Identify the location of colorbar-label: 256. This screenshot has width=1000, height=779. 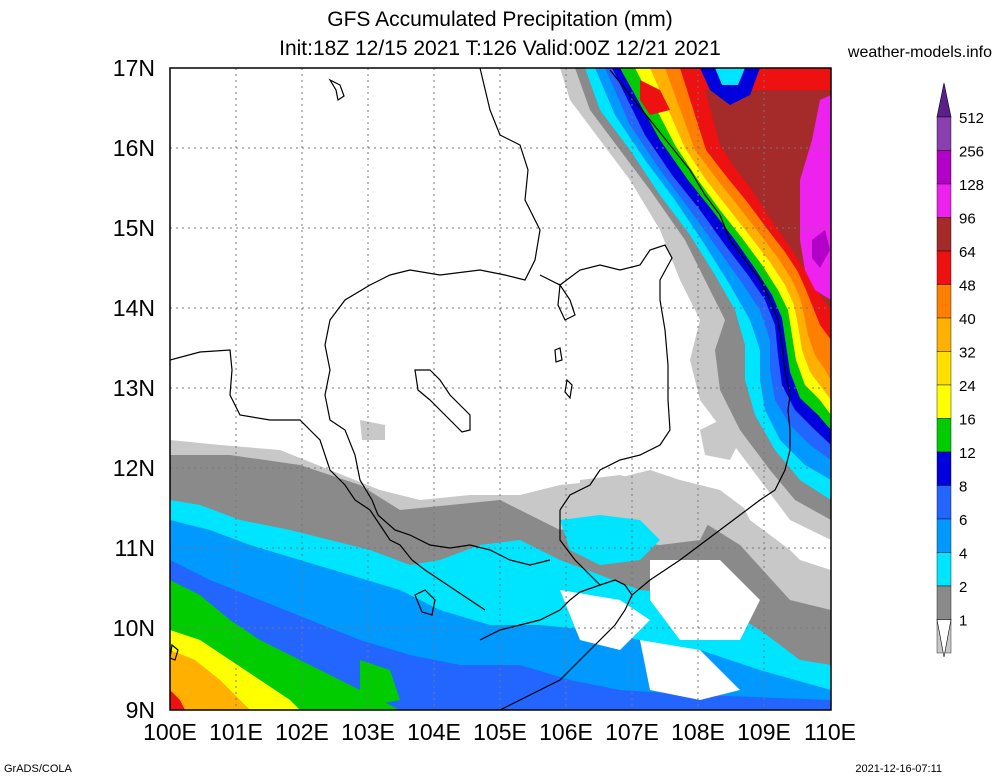
(971, 152).